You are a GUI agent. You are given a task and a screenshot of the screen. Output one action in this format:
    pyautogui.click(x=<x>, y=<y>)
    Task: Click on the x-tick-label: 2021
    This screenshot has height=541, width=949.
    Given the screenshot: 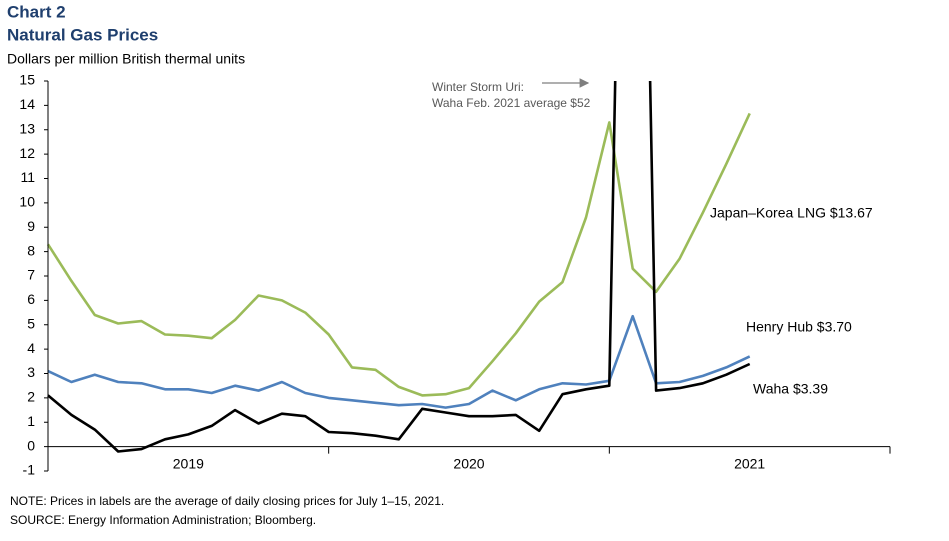 What is the action you would take?
    pyautogui.click(x=749, y=464)
    